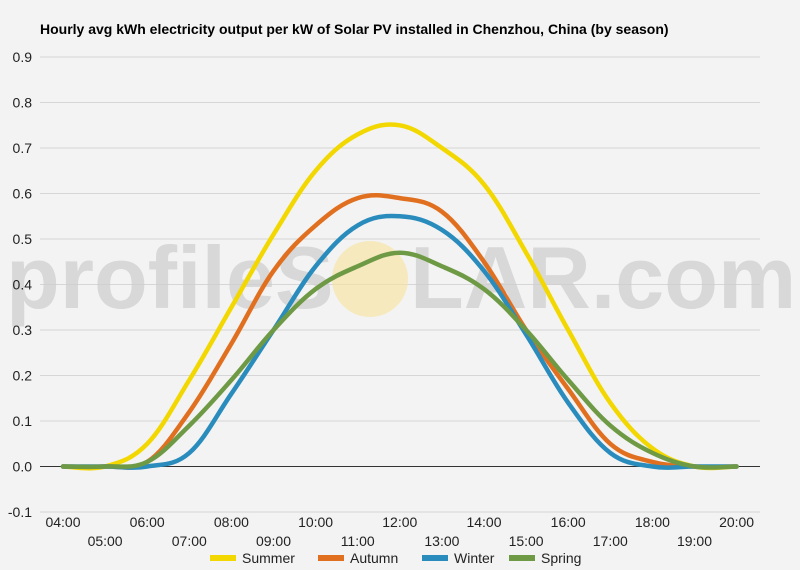  I want to click on x-tick-label: 05:00, so click(105, 541).